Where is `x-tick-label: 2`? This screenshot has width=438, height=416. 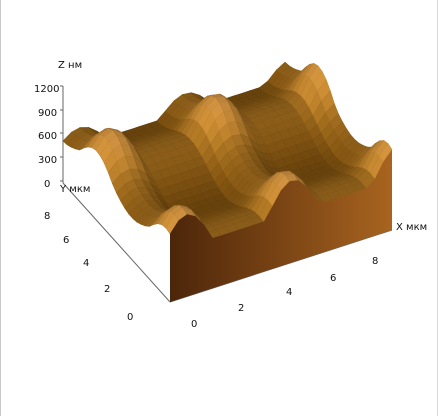
x-tick-label: 2 is located at coordinates (241, 308).